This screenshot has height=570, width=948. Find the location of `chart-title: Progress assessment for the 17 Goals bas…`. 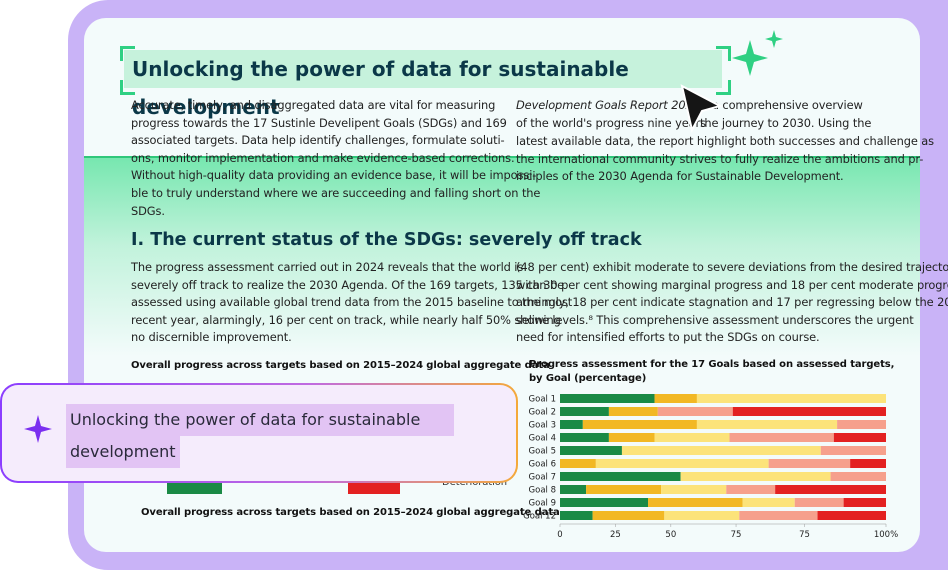

chart-title: Progress assessment for the 17 Goals bas… is located at coordinates (712, 371).